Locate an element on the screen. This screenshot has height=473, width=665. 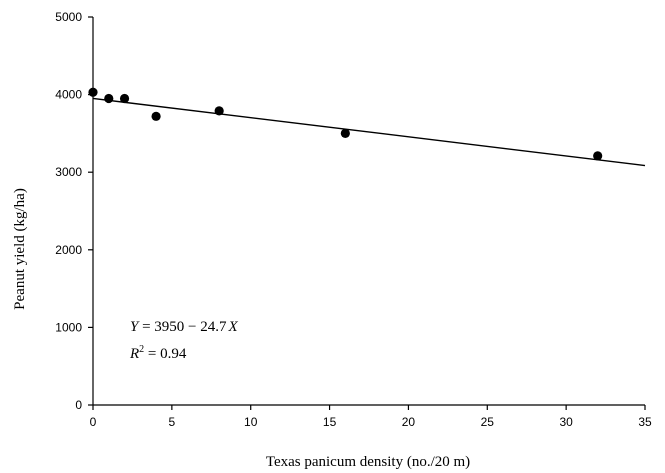
y-tick-label: 3000 is located at coordinates (68, 172).